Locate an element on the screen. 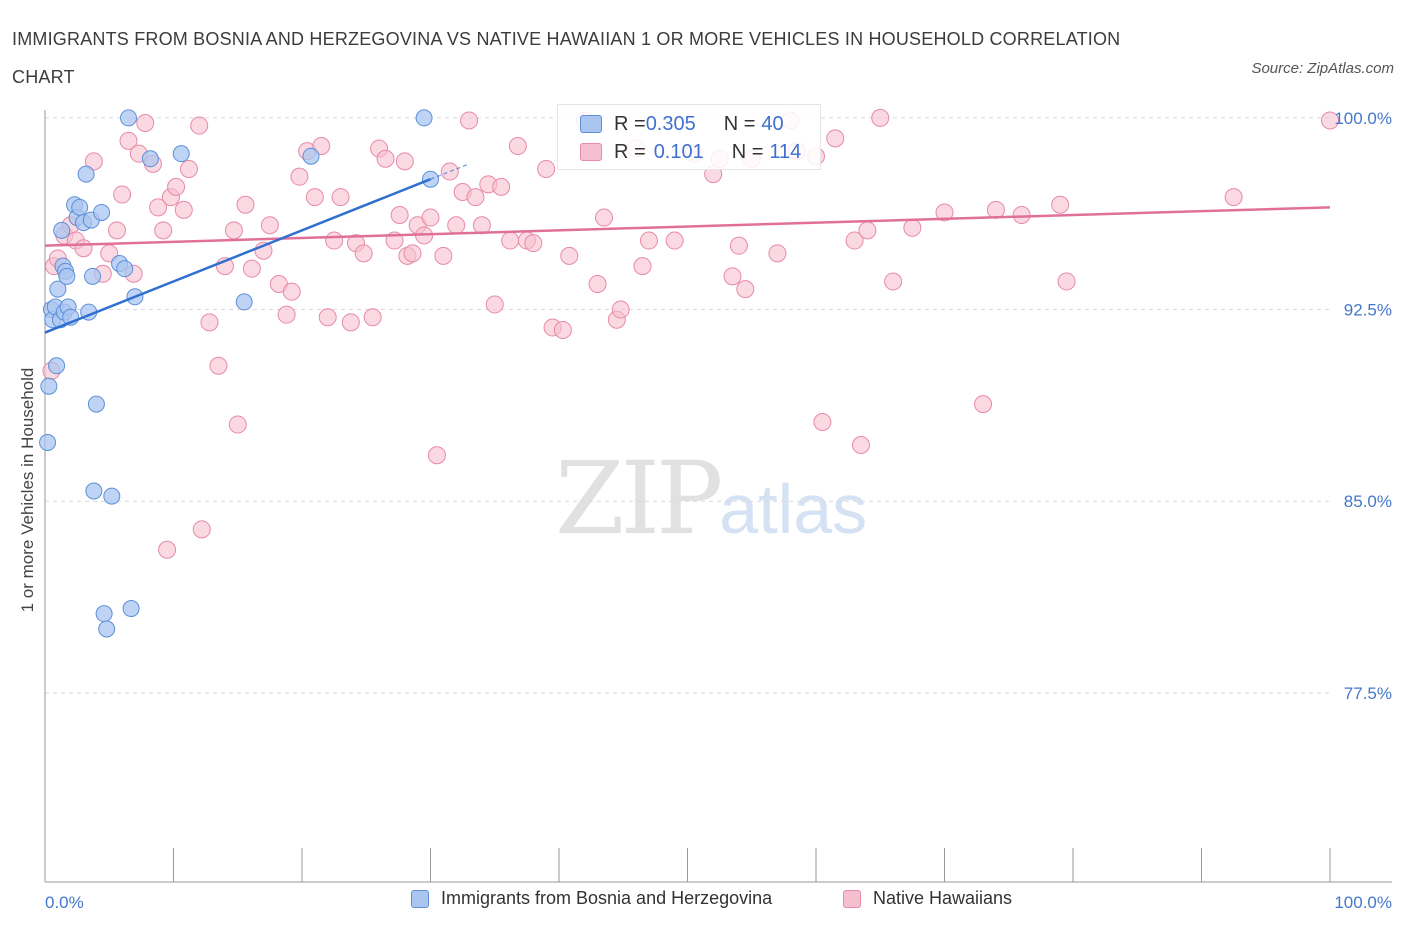  legend-label-hawaiian: Native Hawaiians is located at coordinates (943, 898).